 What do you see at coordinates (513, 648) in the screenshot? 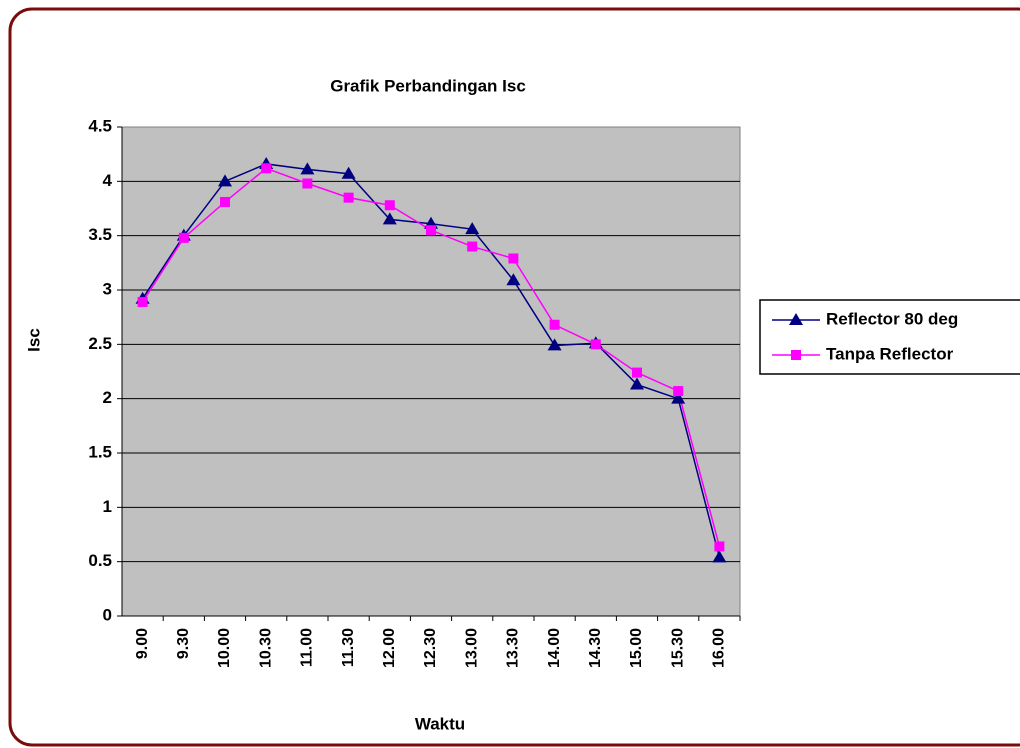
I see `x-tick-label: 13.30` at bounding box center [513, 648].